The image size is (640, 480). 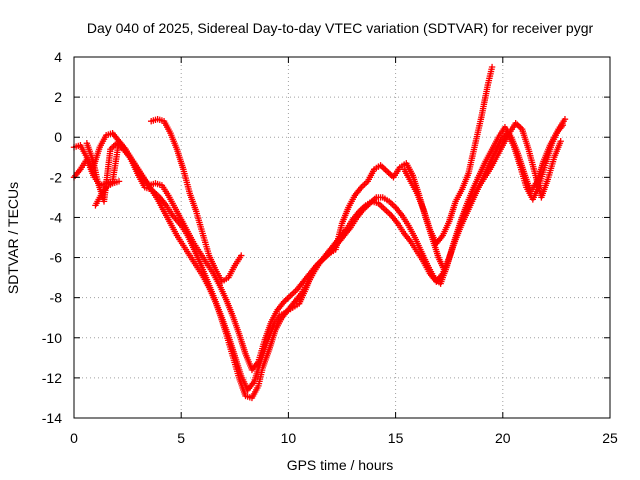 What do you see at coordinates (74, 438) in the screenshot?
I see `x-tick-label: 0` at bounding box center [74, 438].